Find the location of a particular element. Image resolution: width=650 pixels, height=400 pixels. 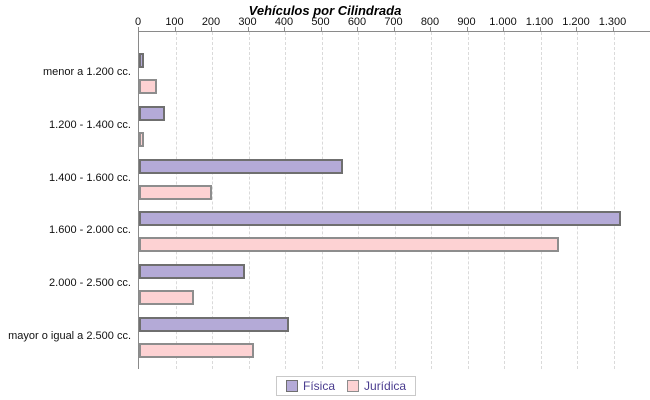

chart-title: Vehículos por Cilindrada is located at coordinates (325, 10).